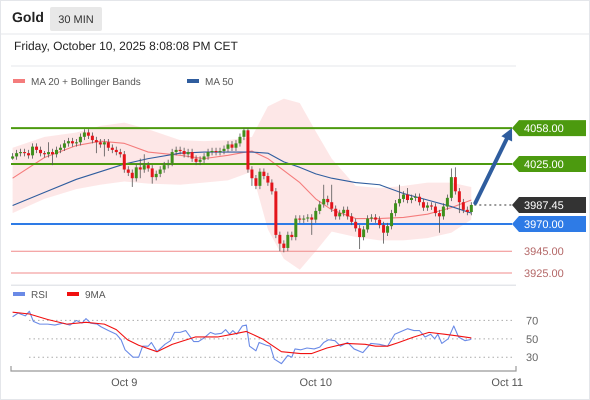  I want to click on x-tick-label: Oct 9, so click(124, 383).